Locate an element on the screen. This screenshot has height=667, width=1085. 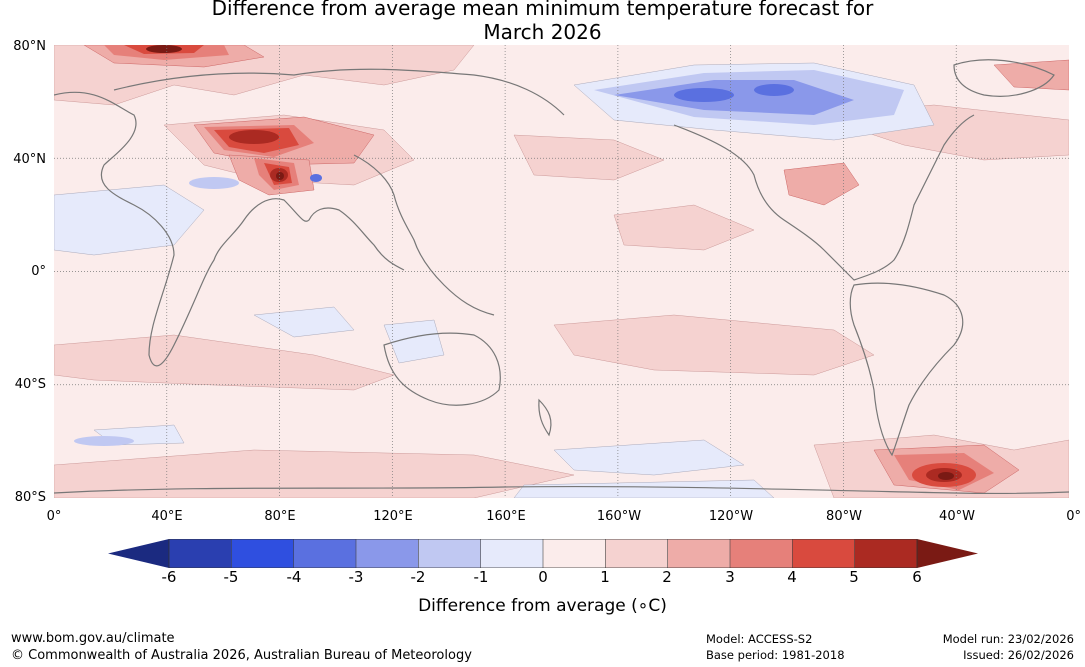
coast-new-zealand is located at coordinates (545, 417).